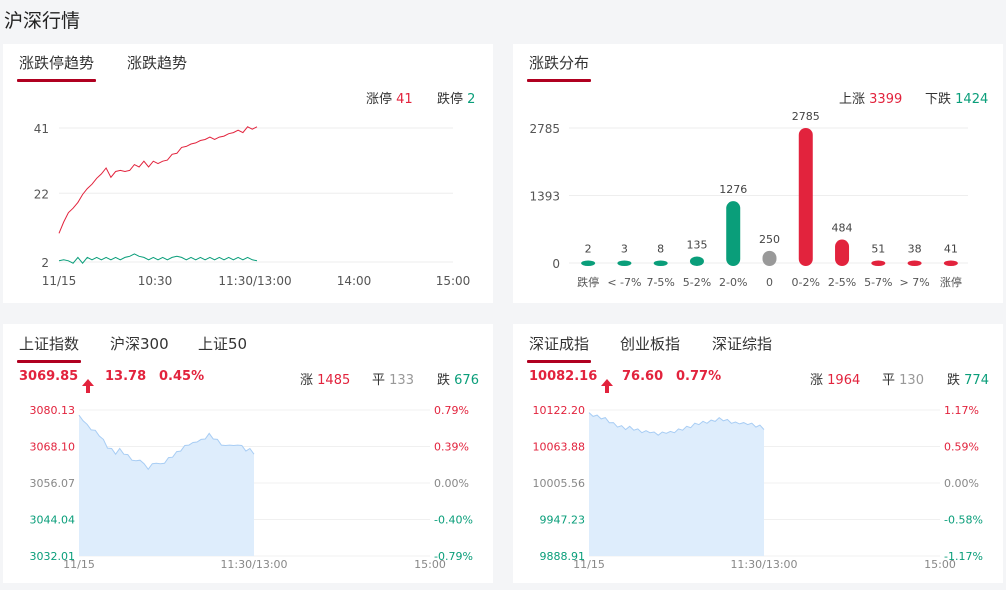  Describe the element at coordinates (53, 556) in the screenshot. I see `y-price-label: 3032.01` at that location.